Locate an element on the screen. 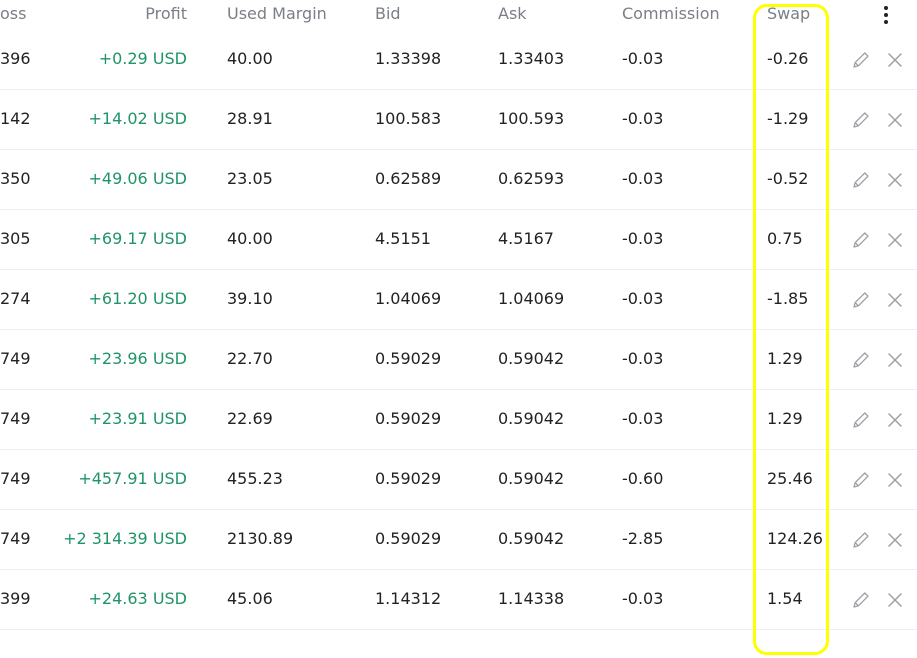 The height and width of the screenshot is (658, 917). cell-ask: 100.593 is located at coordinates (531, 118).